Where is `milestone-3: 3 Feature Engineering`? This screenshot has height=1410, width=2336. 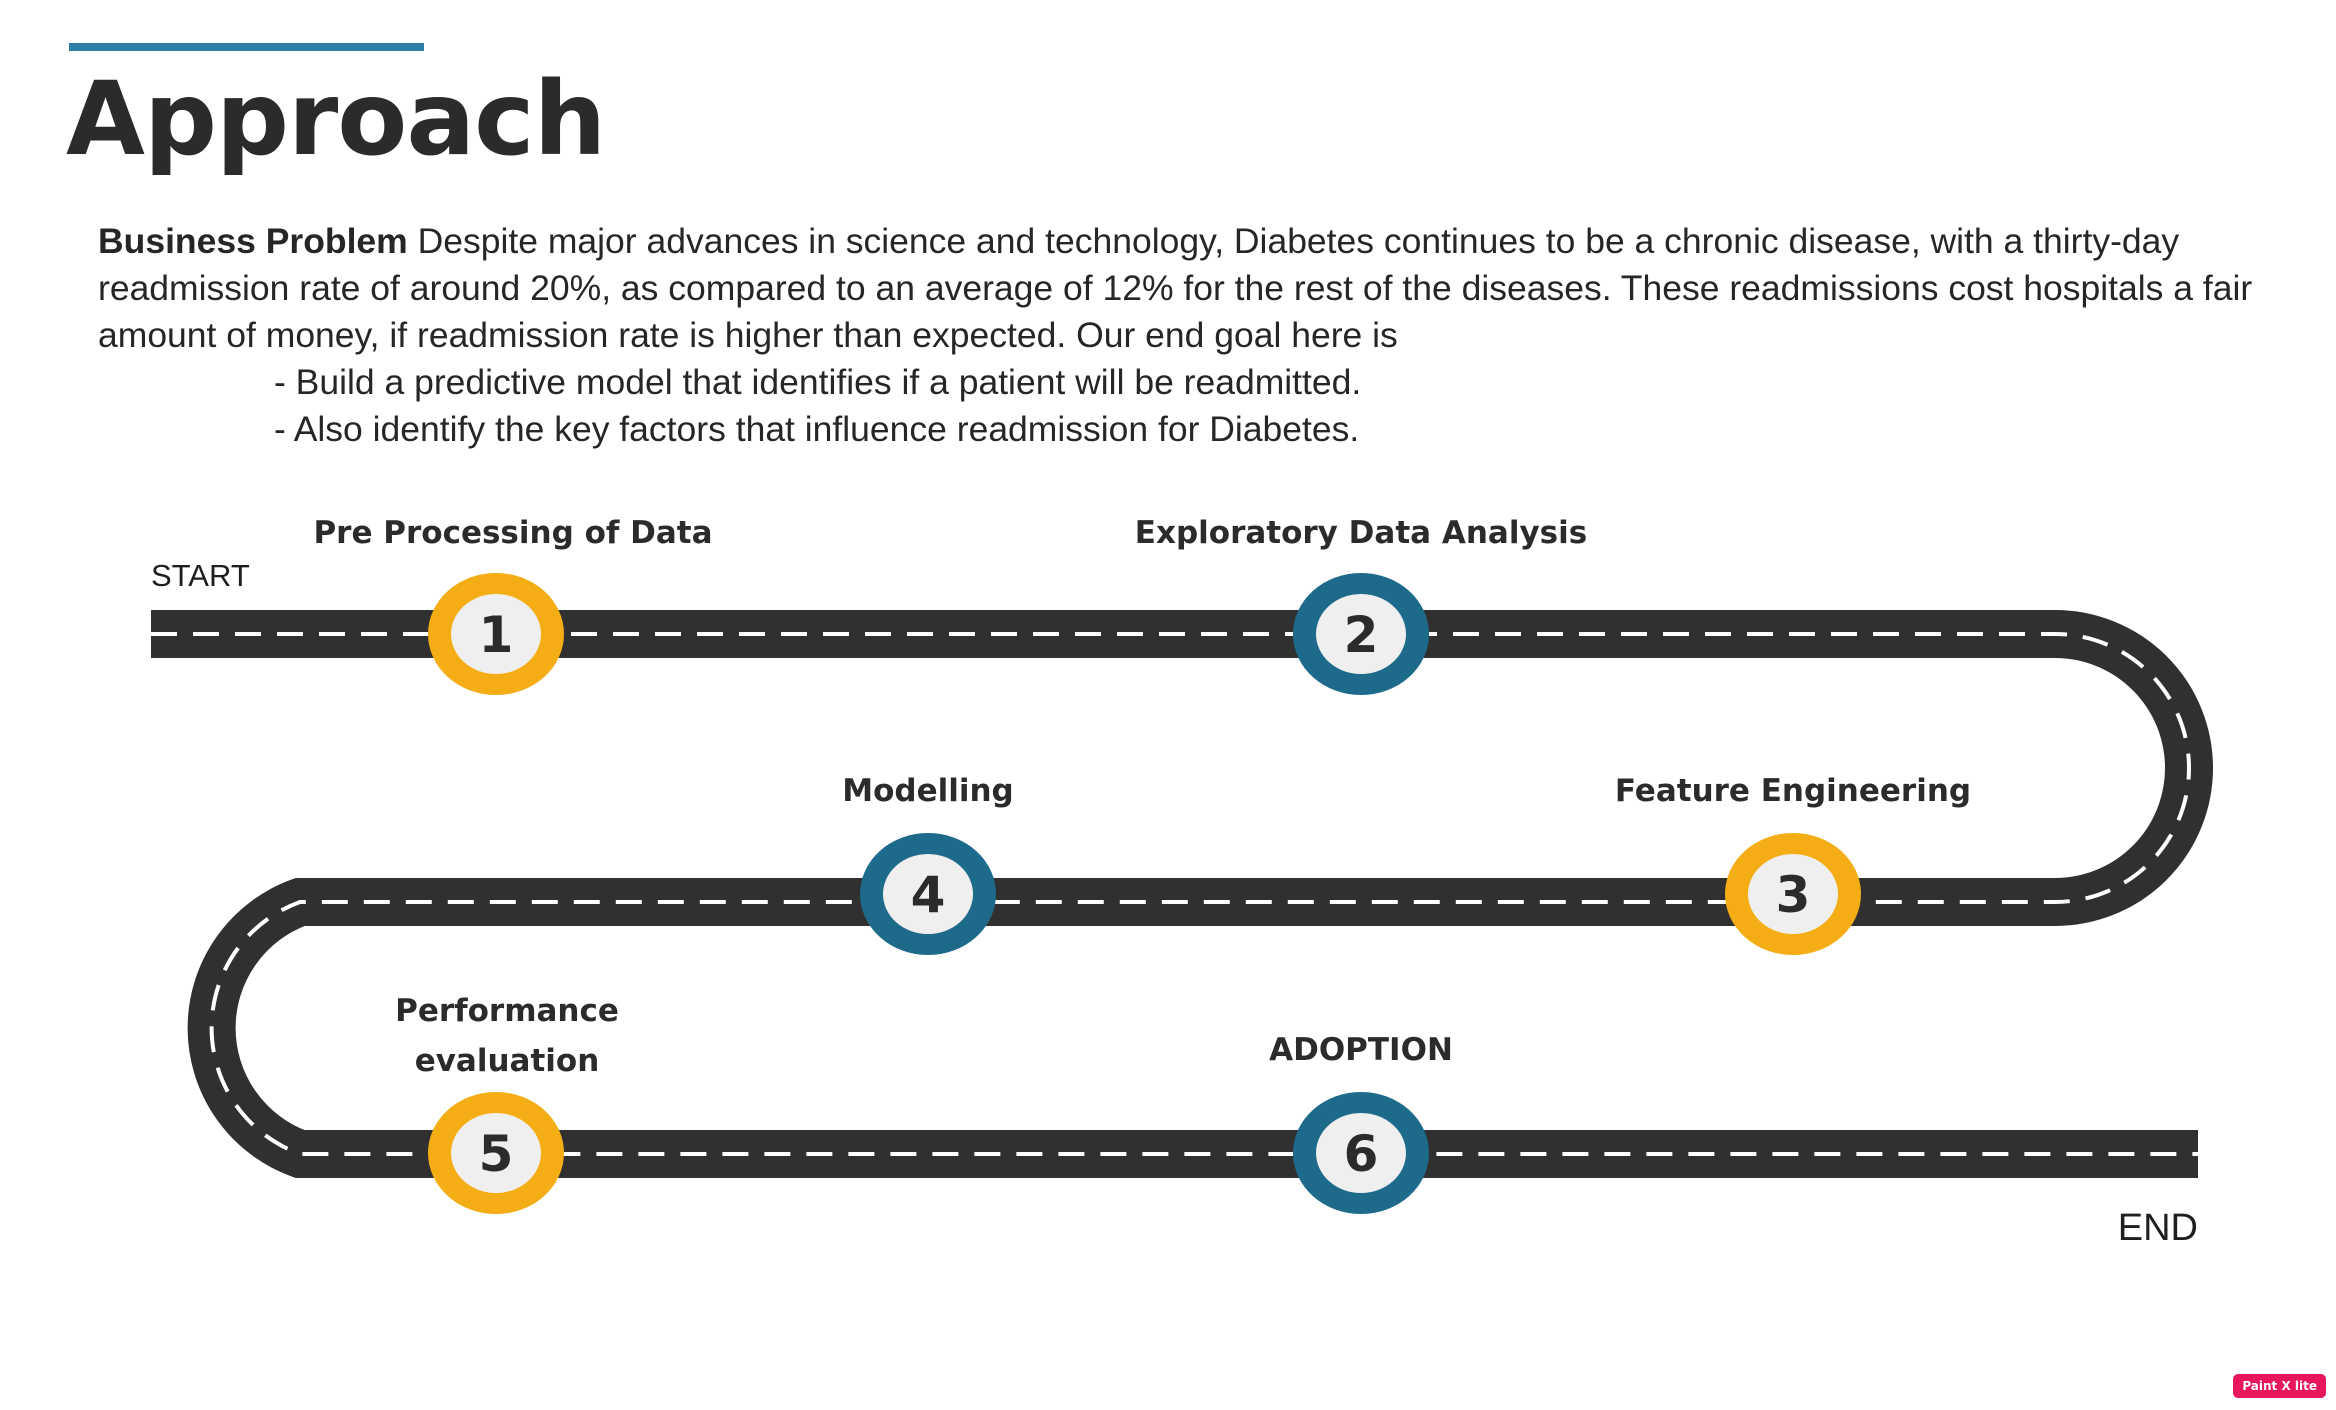 milestone-3: 3 Feature Engineering is located at coordinates (1793, 864).